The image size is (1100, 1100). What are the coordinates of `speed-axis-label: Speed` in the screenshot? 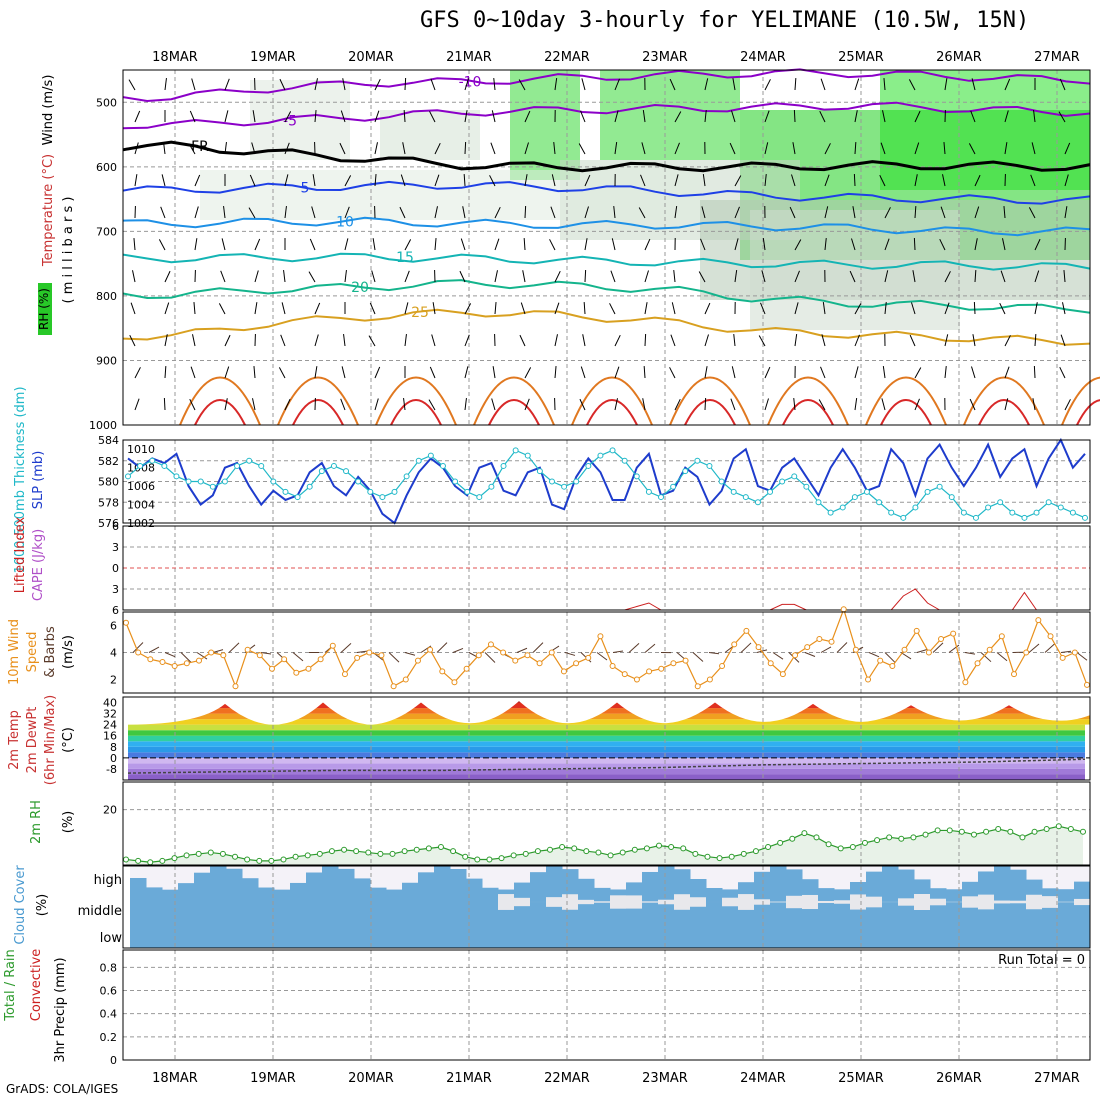 It's located at (32, 652).